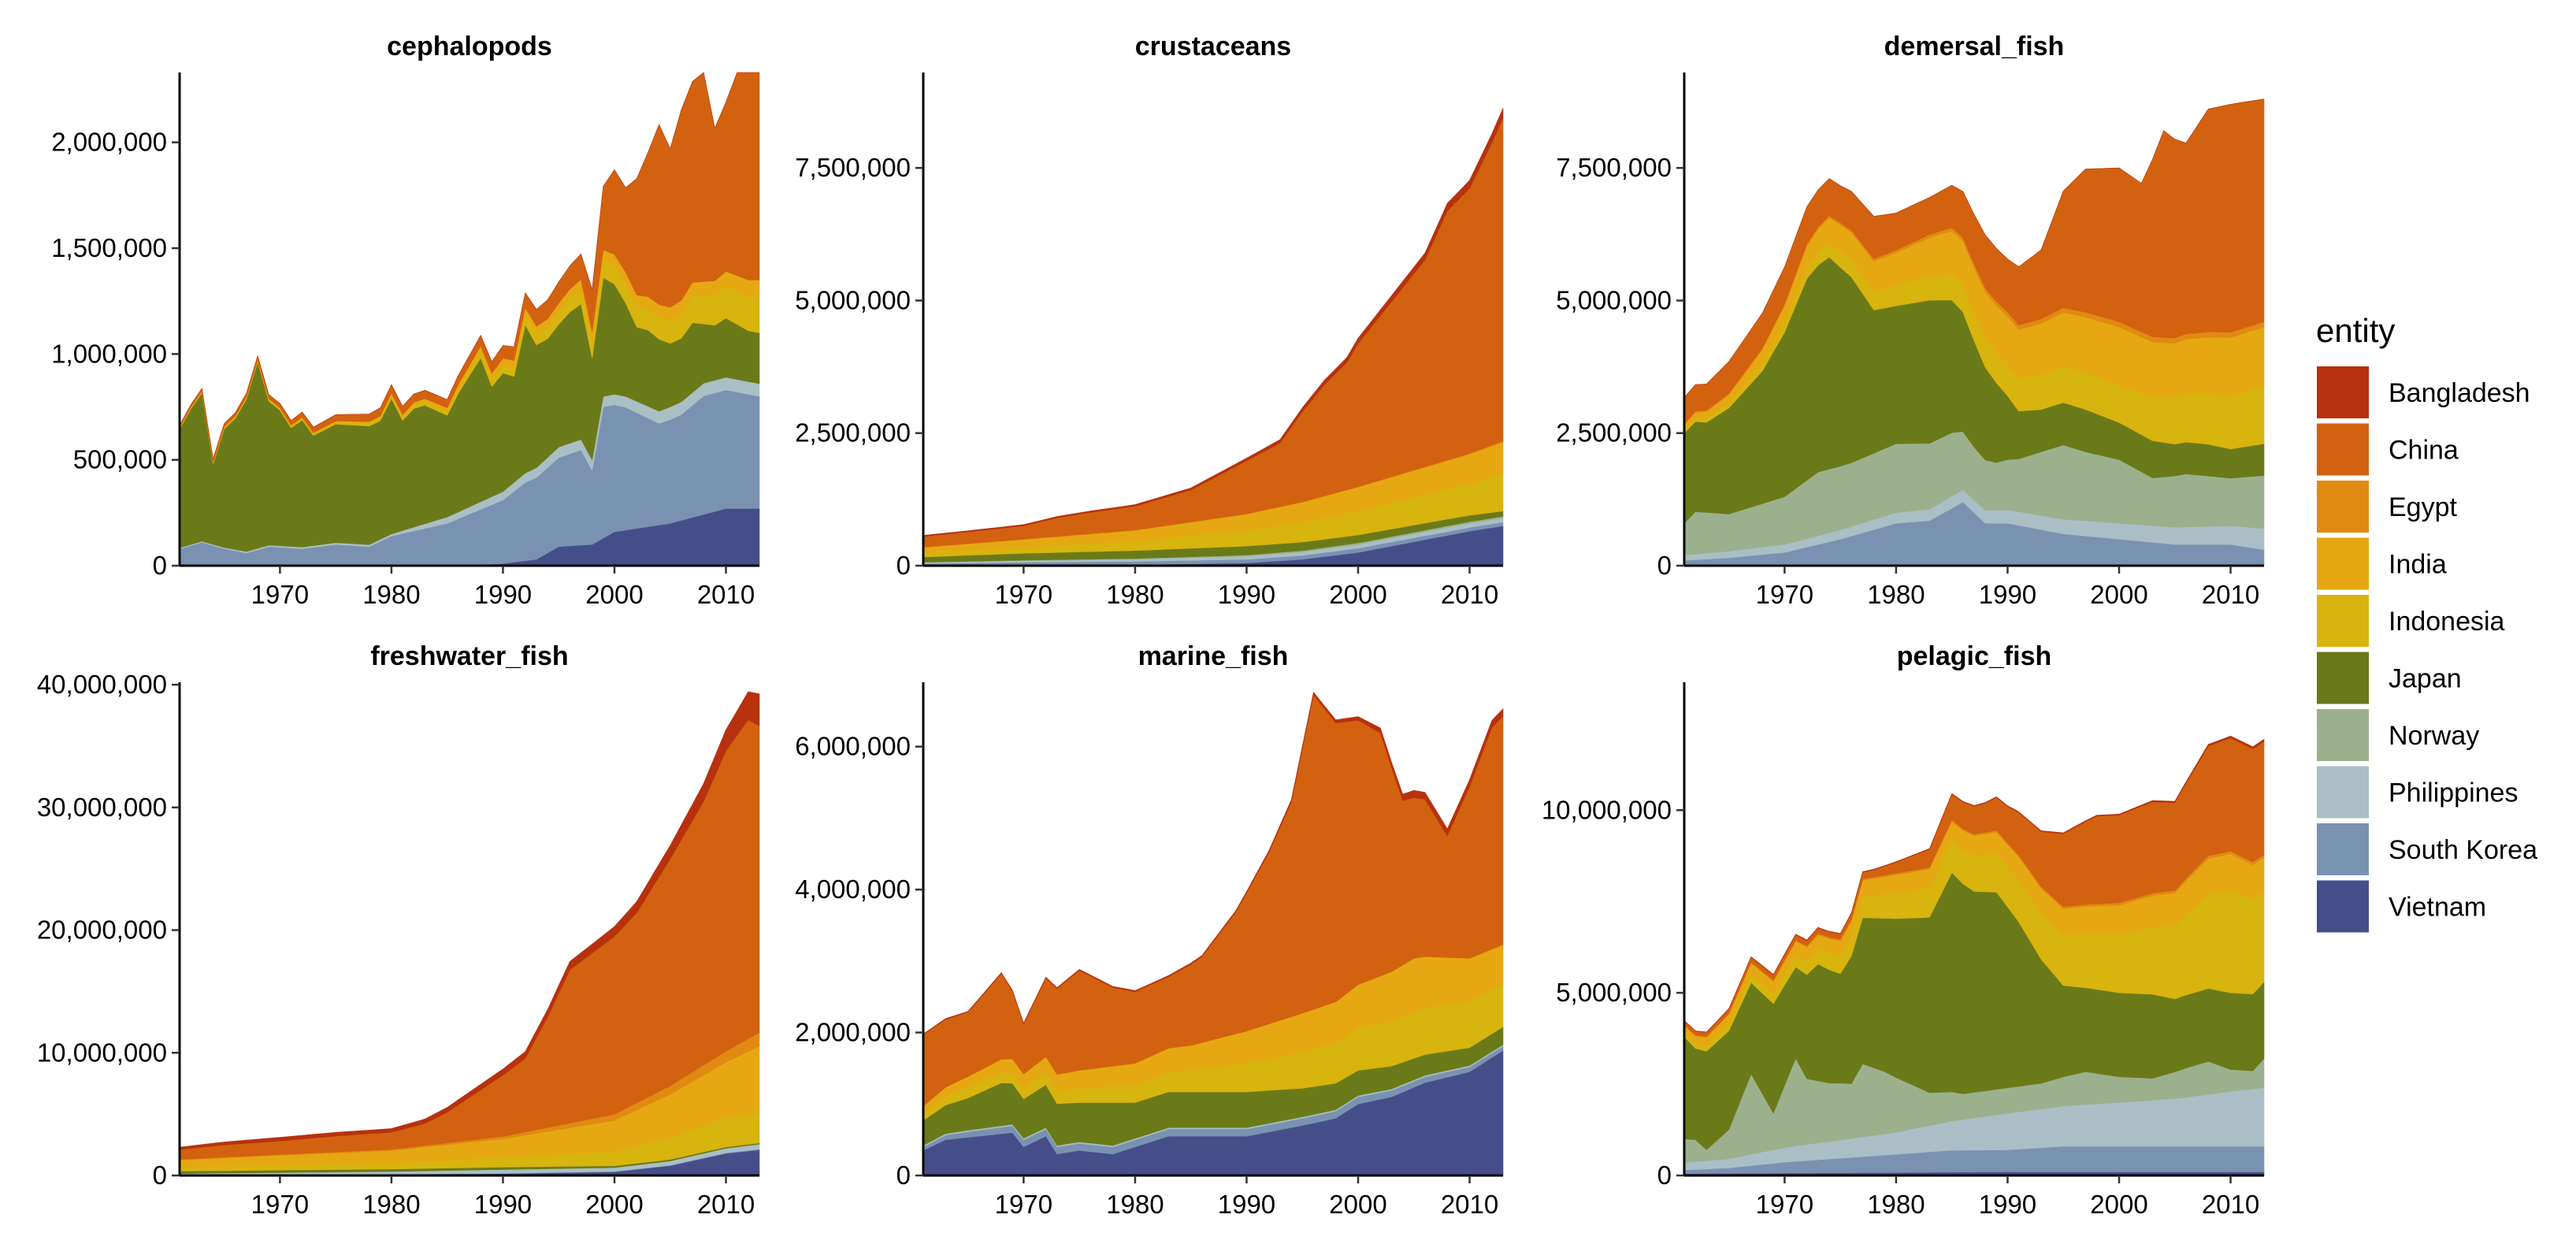 Image resolution: width=2576 pixels, height=1233 pixels. Describe the element at coordinates (2386, 507) in the screenshot. I see `legend-item: Egypt` at that location.